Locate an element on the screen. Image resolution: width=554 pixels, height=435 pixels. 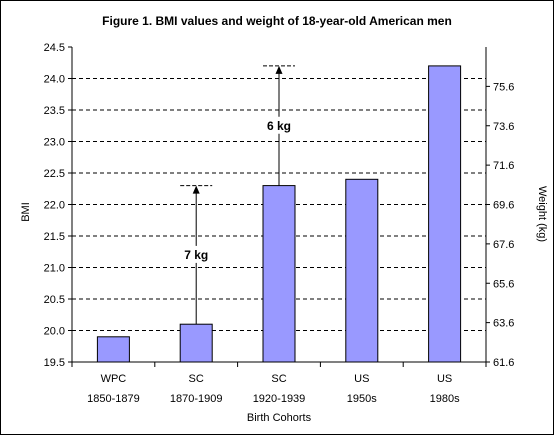
y2-axis-title: Weight (kg) is located at coordinates (542, 214).